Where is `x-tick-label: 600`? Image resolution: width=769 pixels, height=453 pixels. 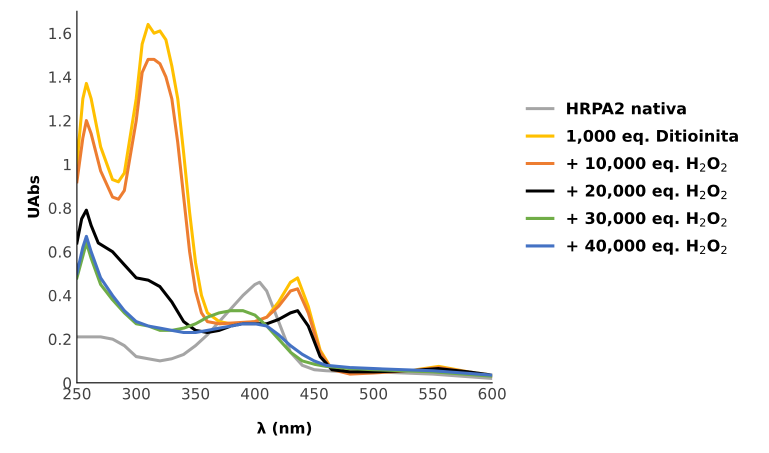
x-tick-label: 600 is located at coordinates (492, 394).